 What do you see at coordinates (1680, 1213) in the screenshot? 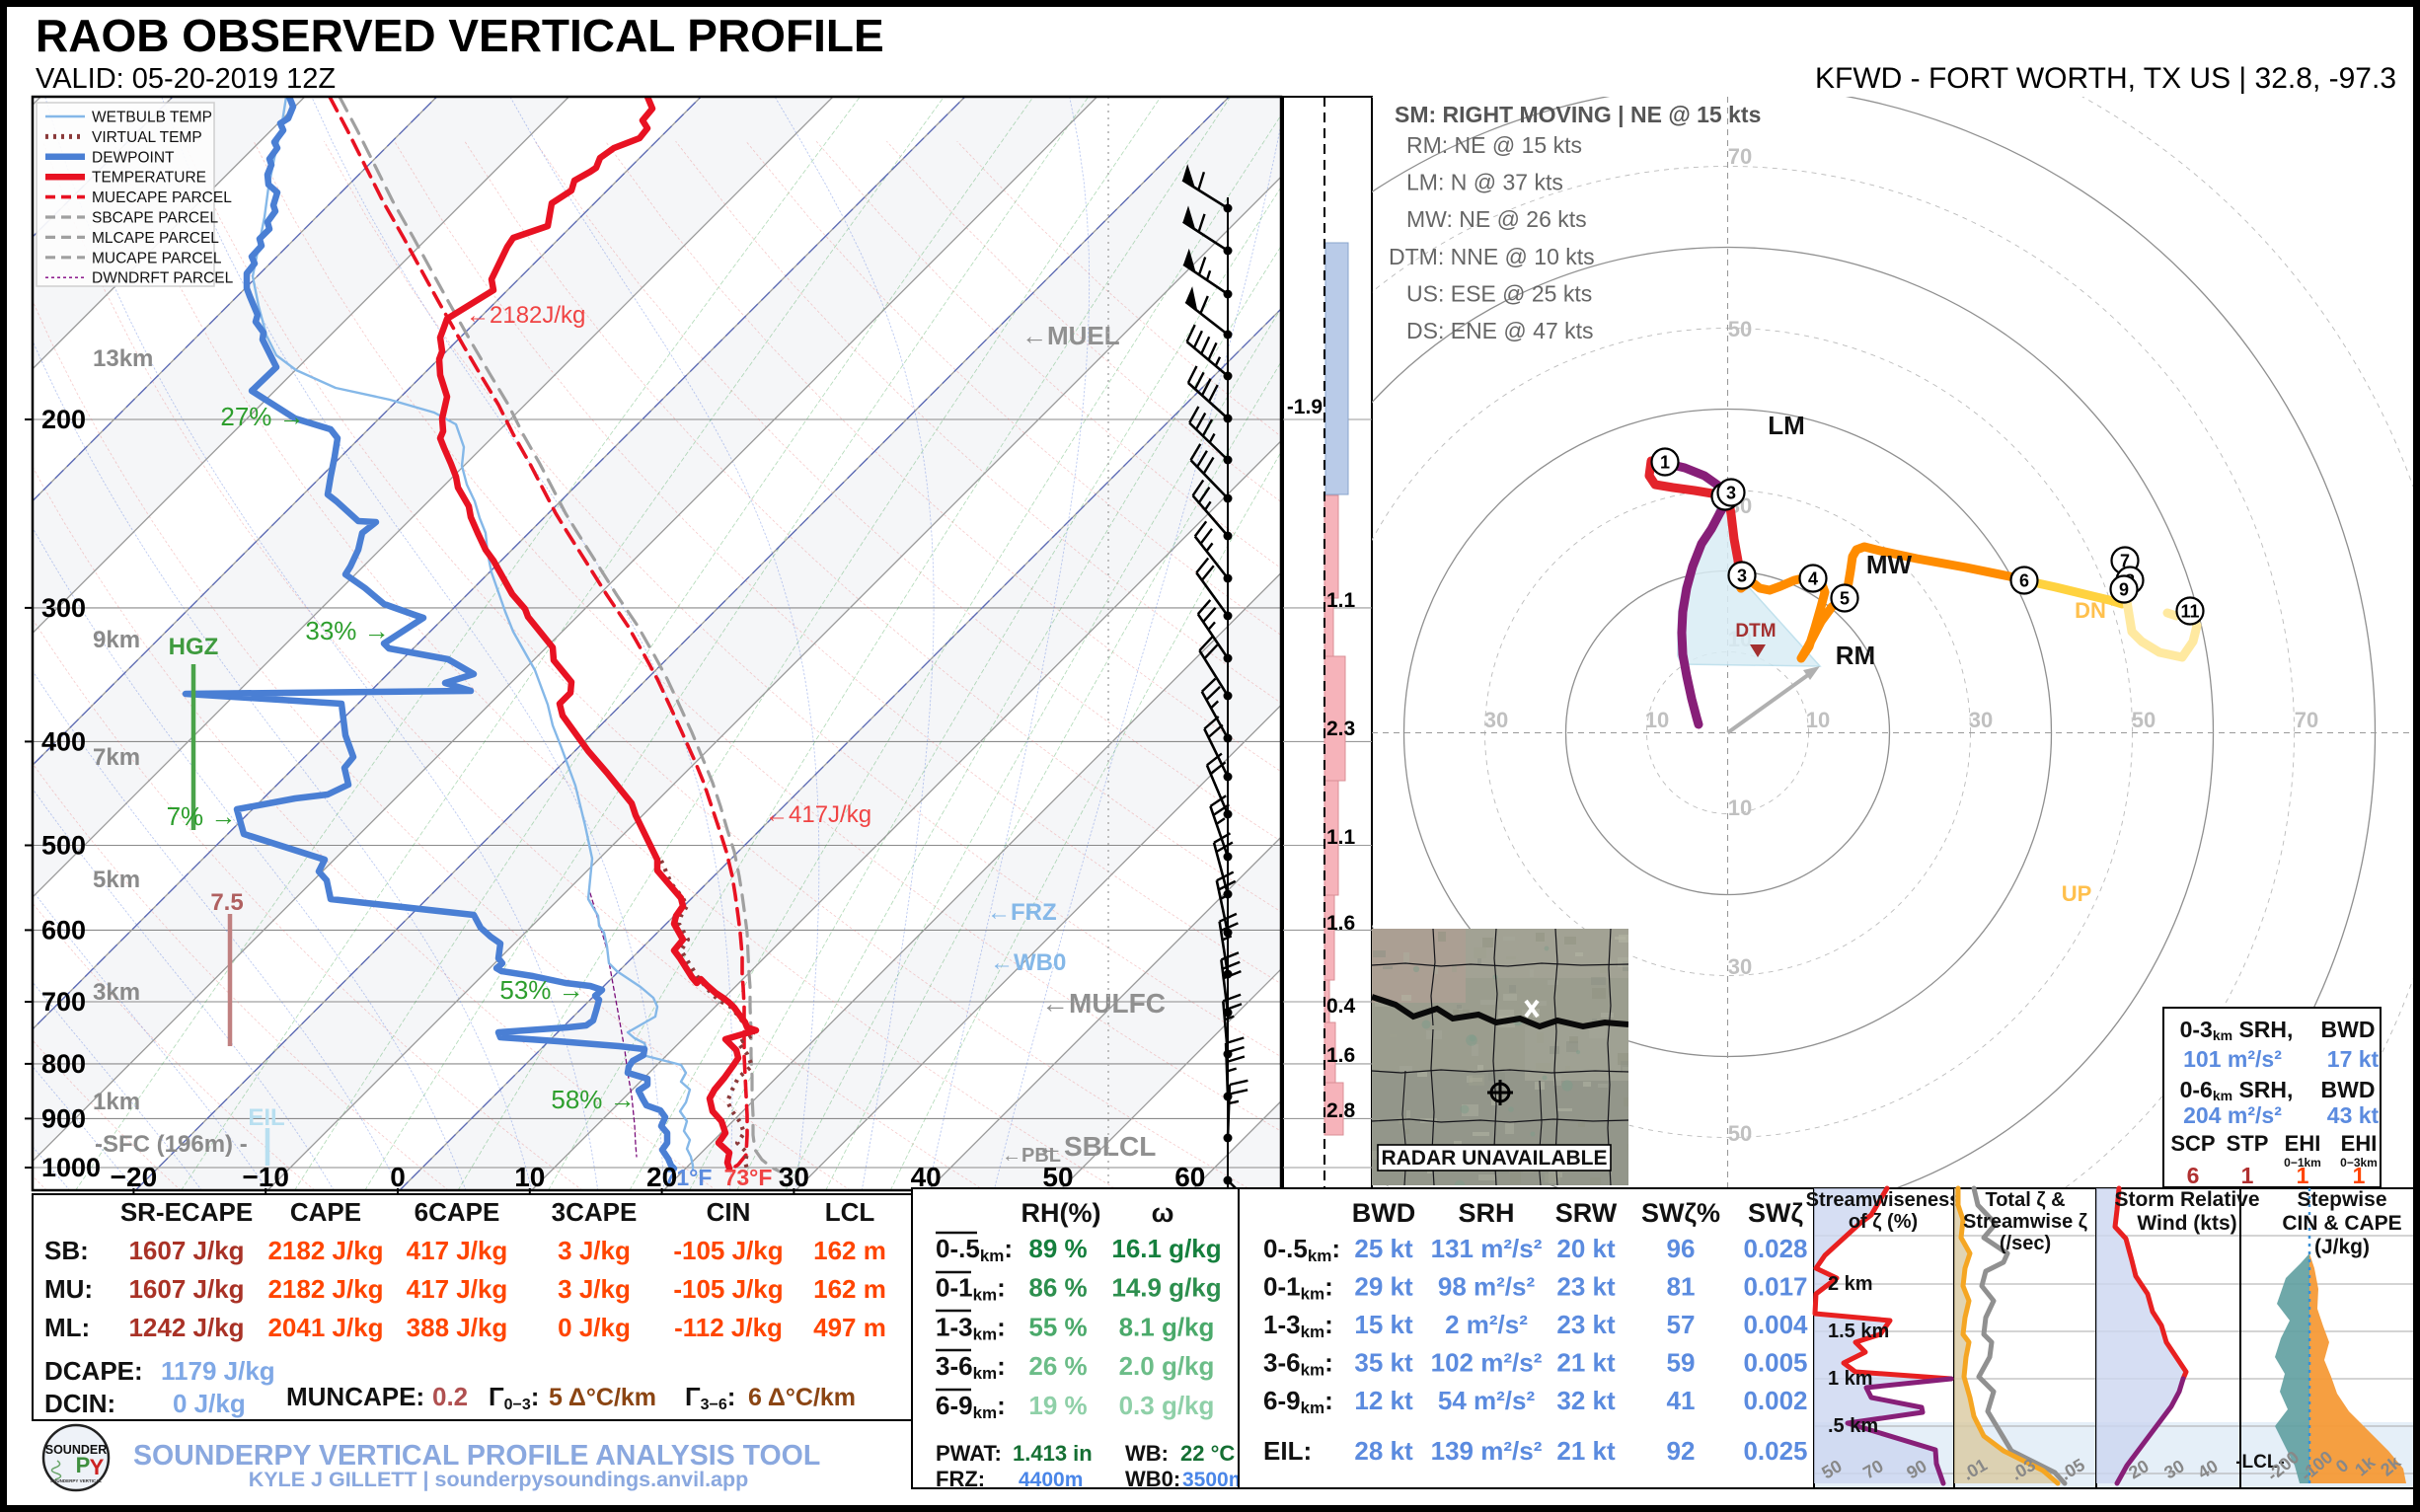
I see `svg-text: SWζ%` at bounding box center [1680, 1213].